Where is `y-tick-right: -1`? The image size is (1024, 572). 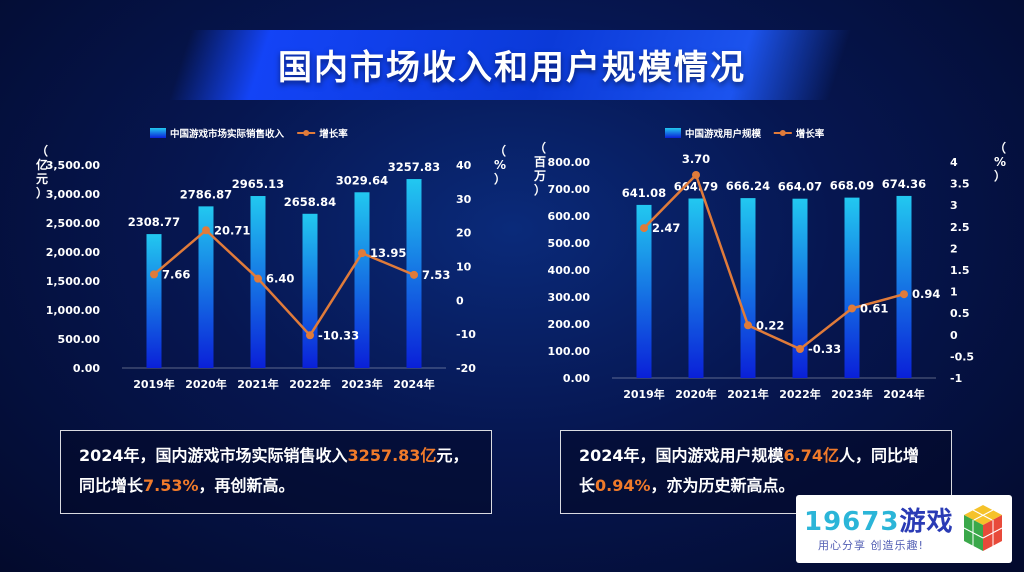
y-tick-right: -1 is located at coordinates (956, 378).